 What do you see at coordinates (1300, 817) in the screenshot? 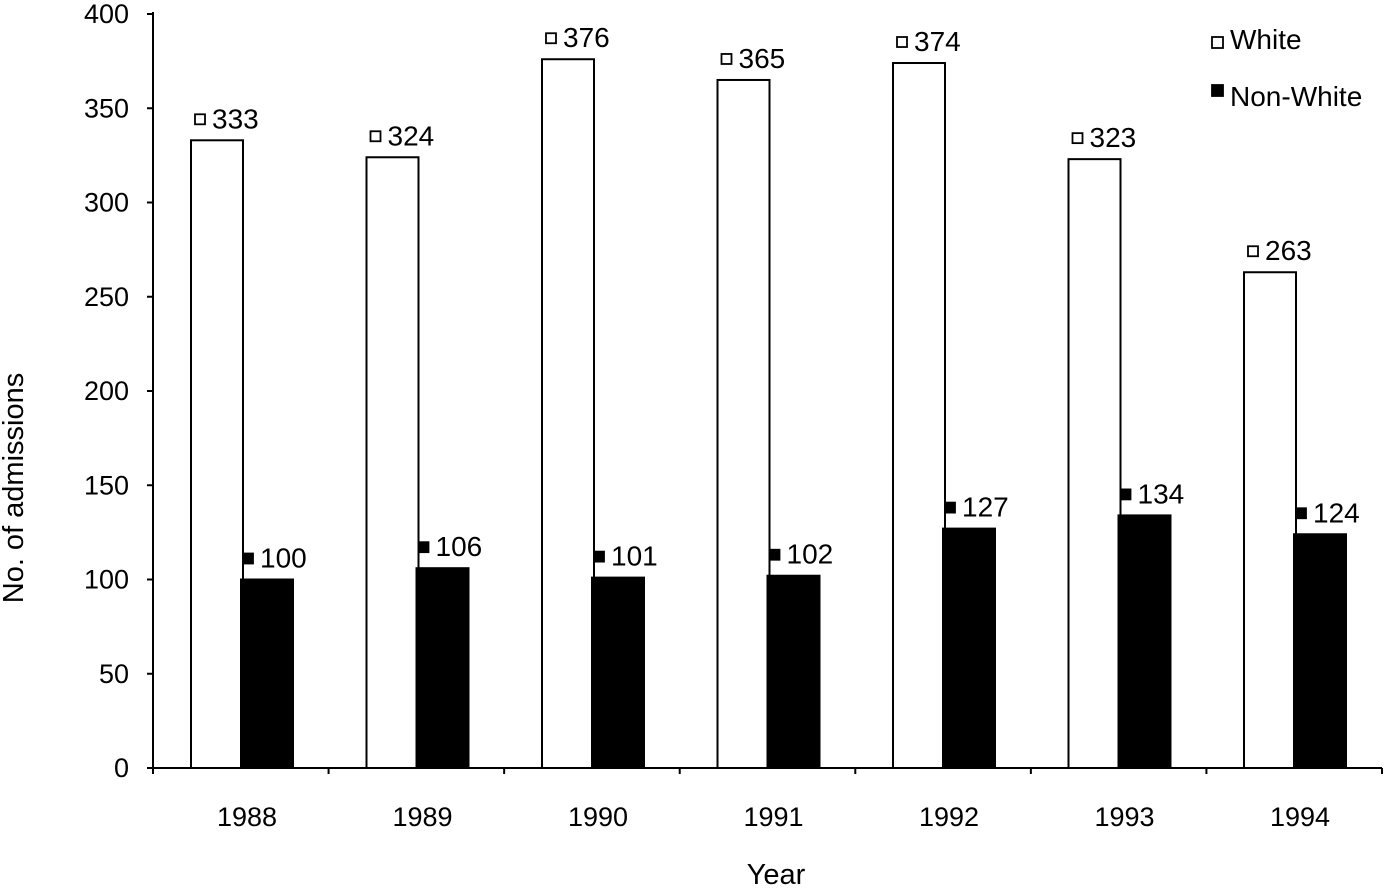
I see `x-tick-label: 1994` at bounding box center [1300, 817].